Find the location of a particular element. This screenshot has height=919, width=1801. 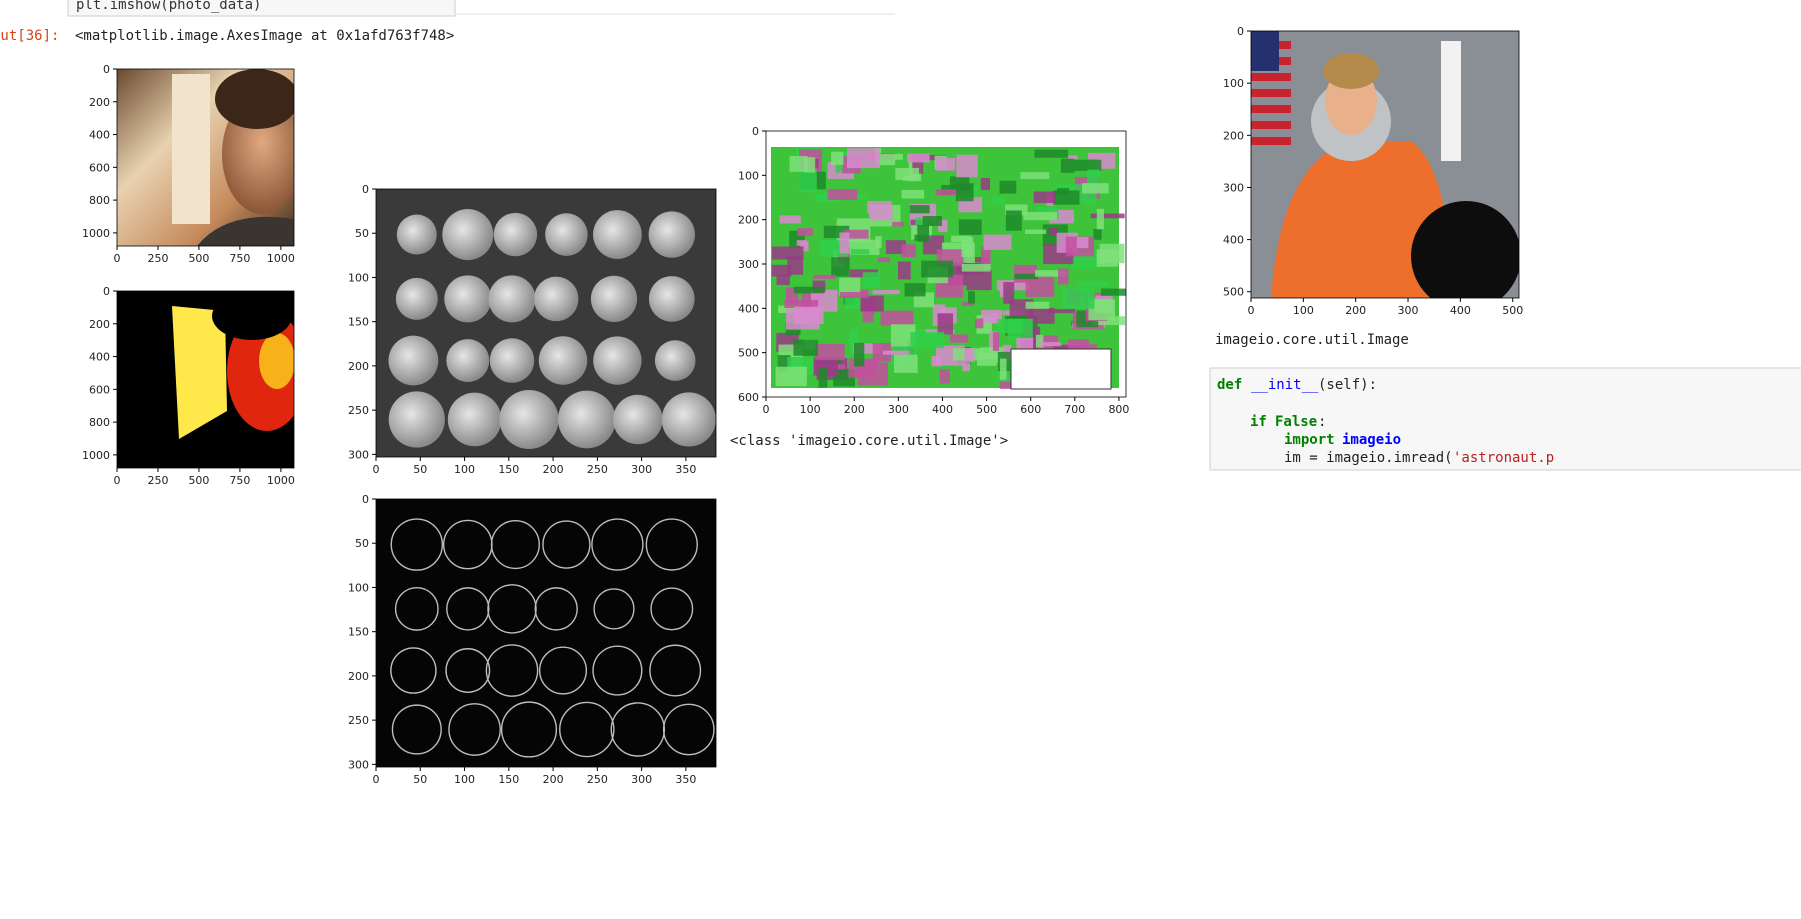

y-tick-label: 1000 is located at coordinates (96, 233).